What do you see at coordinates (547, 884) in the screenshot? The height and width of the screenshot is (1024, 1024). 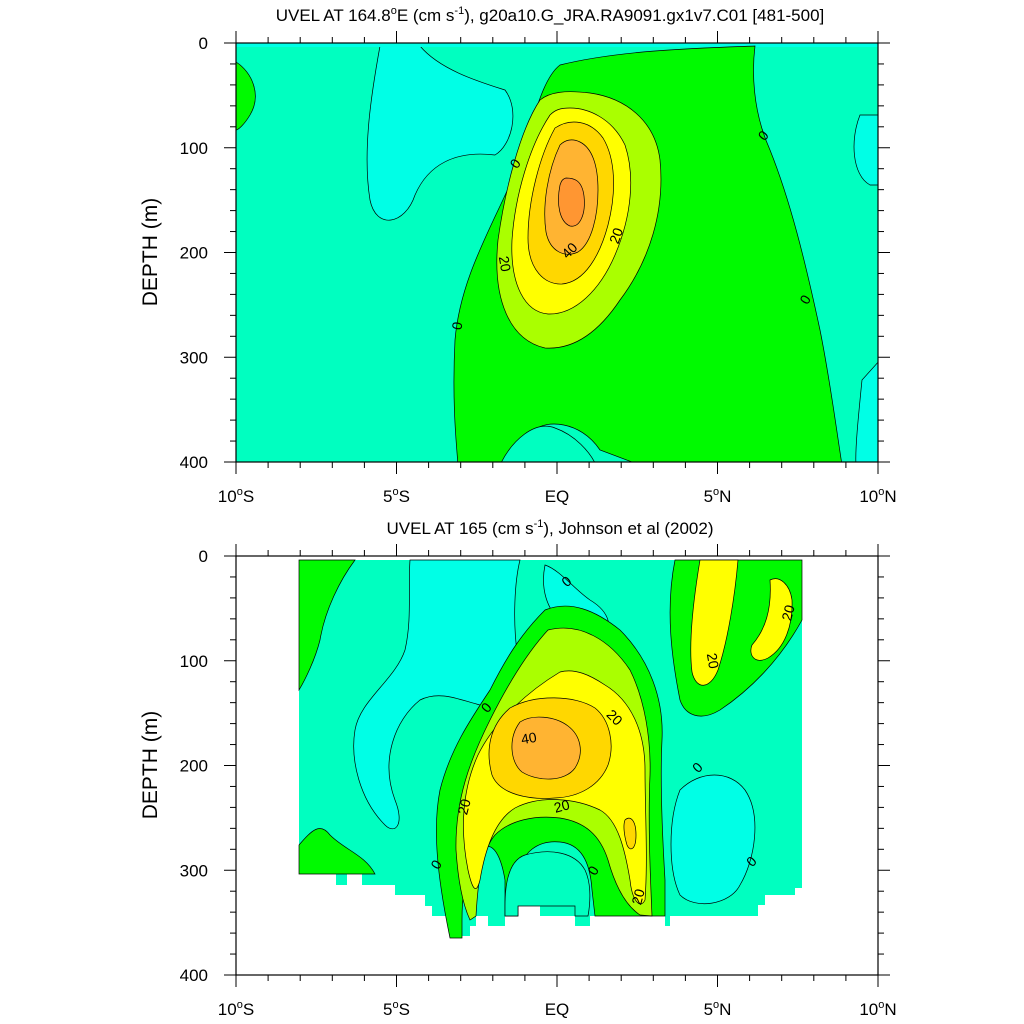 I see `bottom-band-0-10-inner` at bounding box center [547, 884].